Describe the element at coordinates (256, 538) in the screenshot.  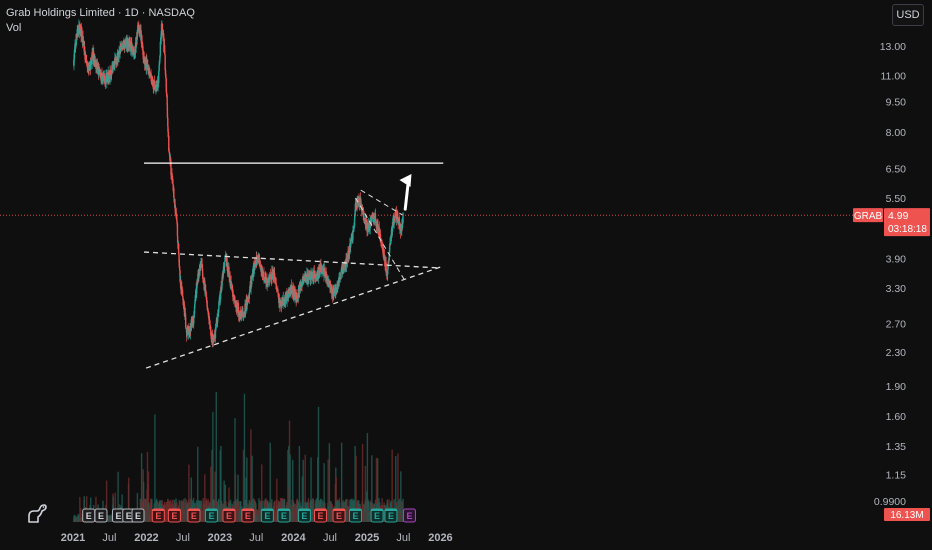
I see `x-tick-label: Jul` at that location.